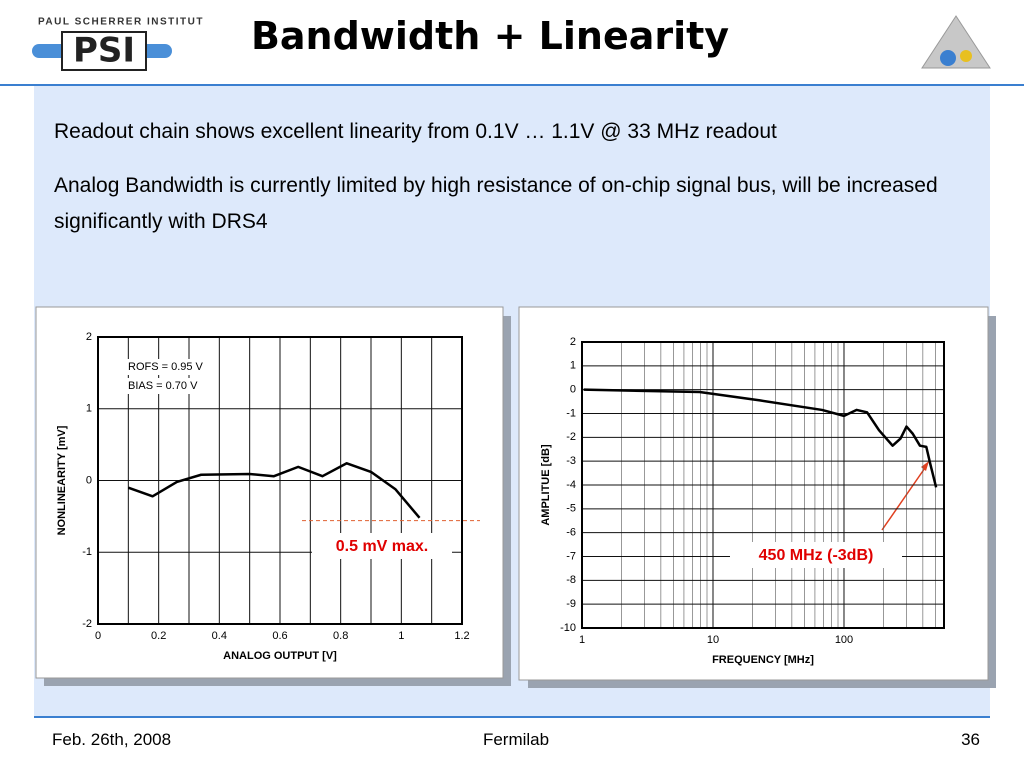 The height and width of the screenshot is (768, 1024). Describe the element at coordinates (512, 717) in the screenshot. I see `footer-rule` at that location.